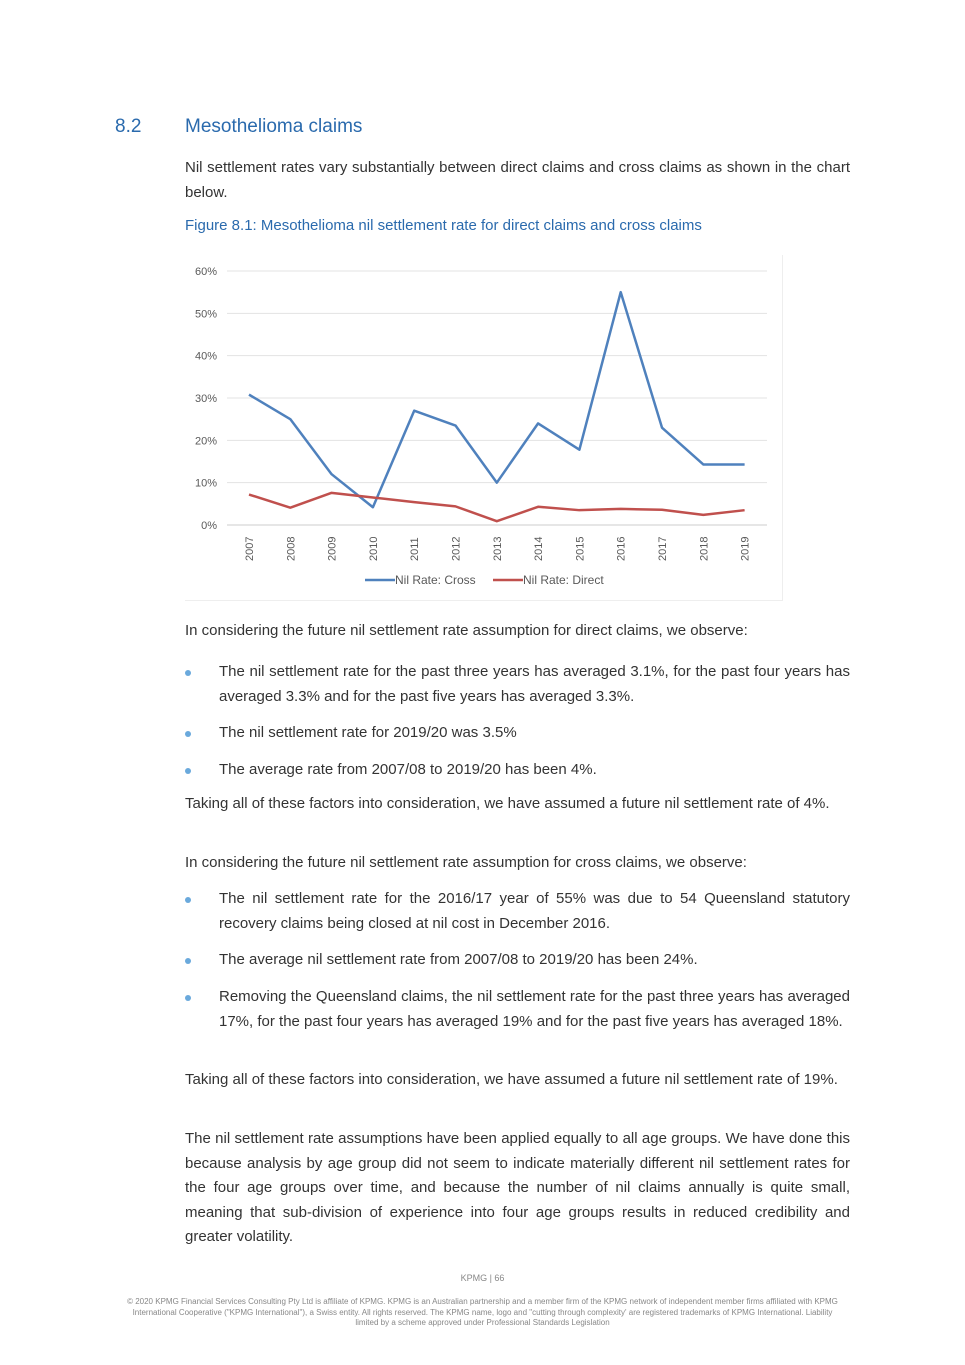 The height and width of the screenshot is (1365, 965). Describe the element at coordinates (206, 484) in the screenshot. I see `y-tick-label: 10%` at that location.